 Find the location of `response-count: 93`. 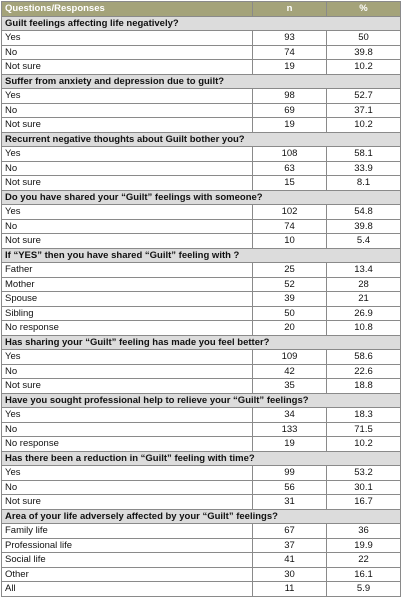

response-count: 93 is located at coordinates (289, 38).